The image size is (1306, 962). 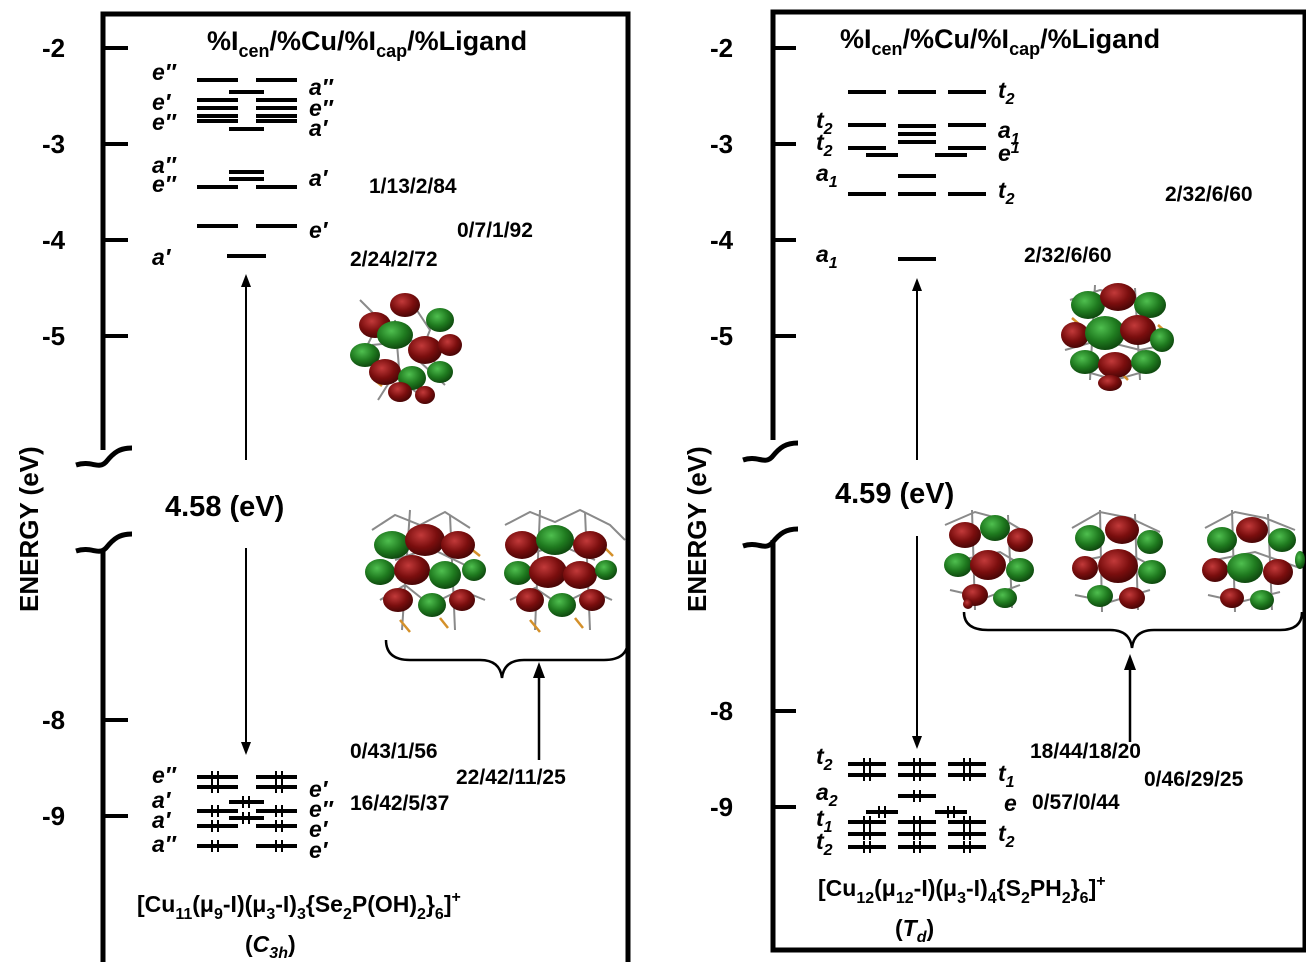 I want to click on right-unoccupied-levels, so click(x=917, y=175).